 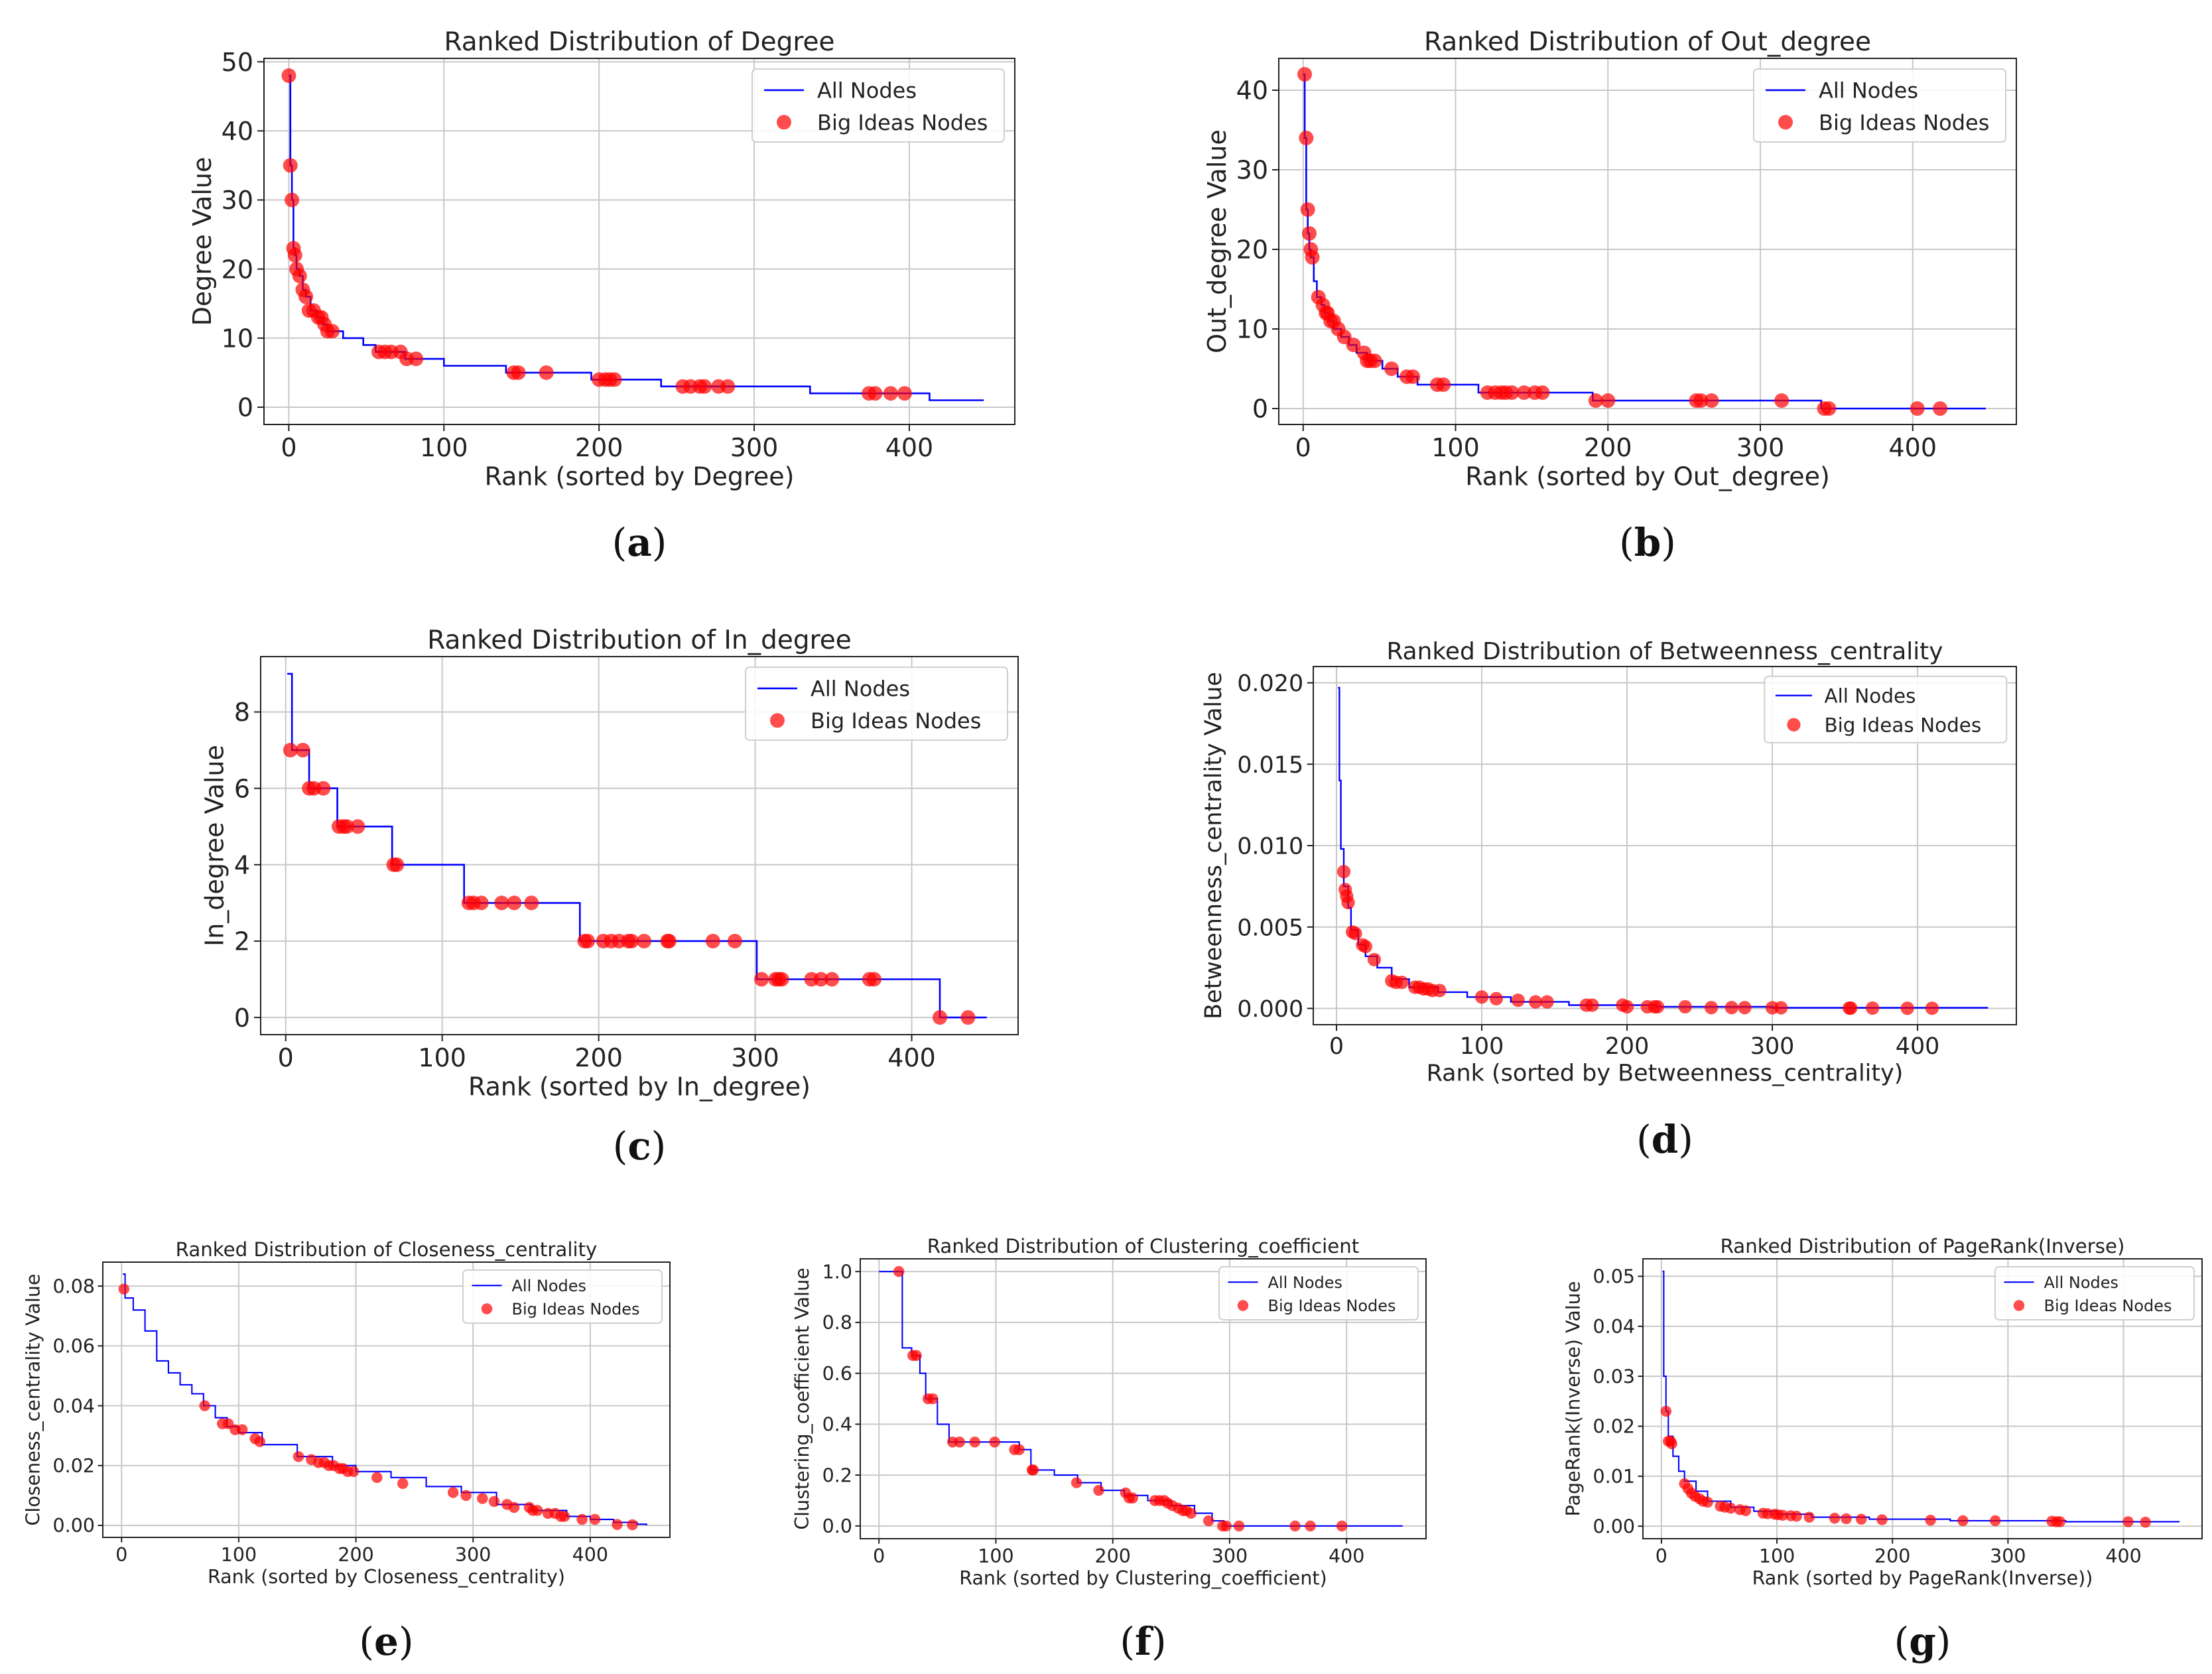 What do you see at coordinates (639, 640) in the screenshot?
I see `chart-title: Ranked Distribution of In_degree` at bounding box center [639, 640].